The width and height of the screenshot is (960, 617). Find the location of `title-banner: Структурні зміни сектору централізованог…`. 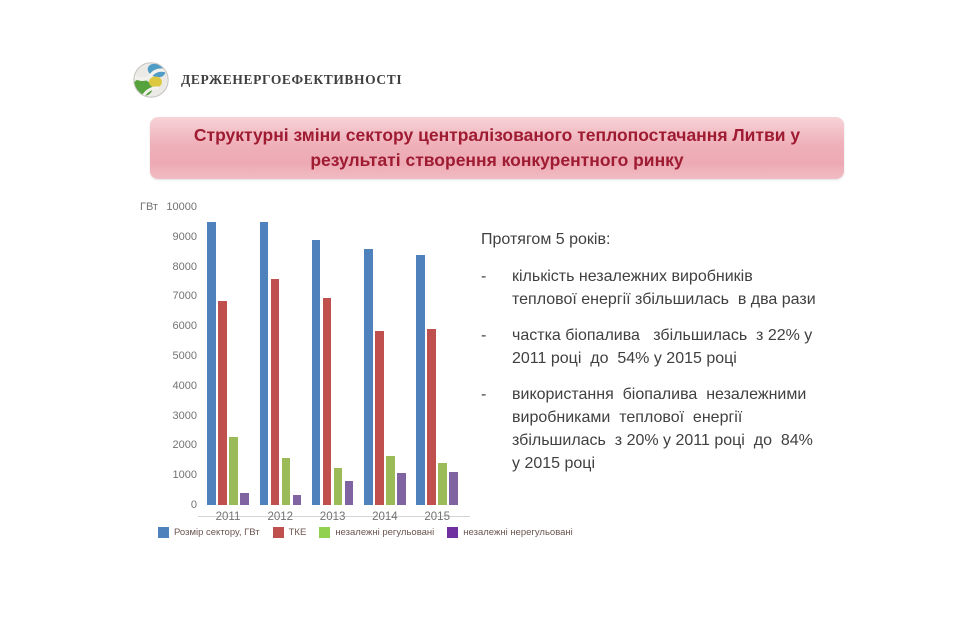

title-banner: Структурні зміни сектору централізованог… is located at coordinates (497, 148).